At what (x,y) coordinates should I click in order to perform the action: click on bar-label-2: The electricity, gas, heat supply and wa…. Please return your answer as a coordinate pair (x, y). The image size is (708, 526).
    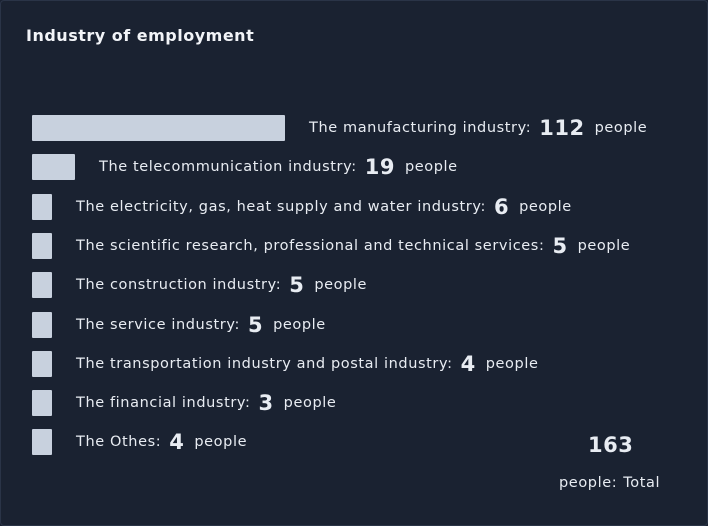
    Looking at the image, I should click on (324, 207).